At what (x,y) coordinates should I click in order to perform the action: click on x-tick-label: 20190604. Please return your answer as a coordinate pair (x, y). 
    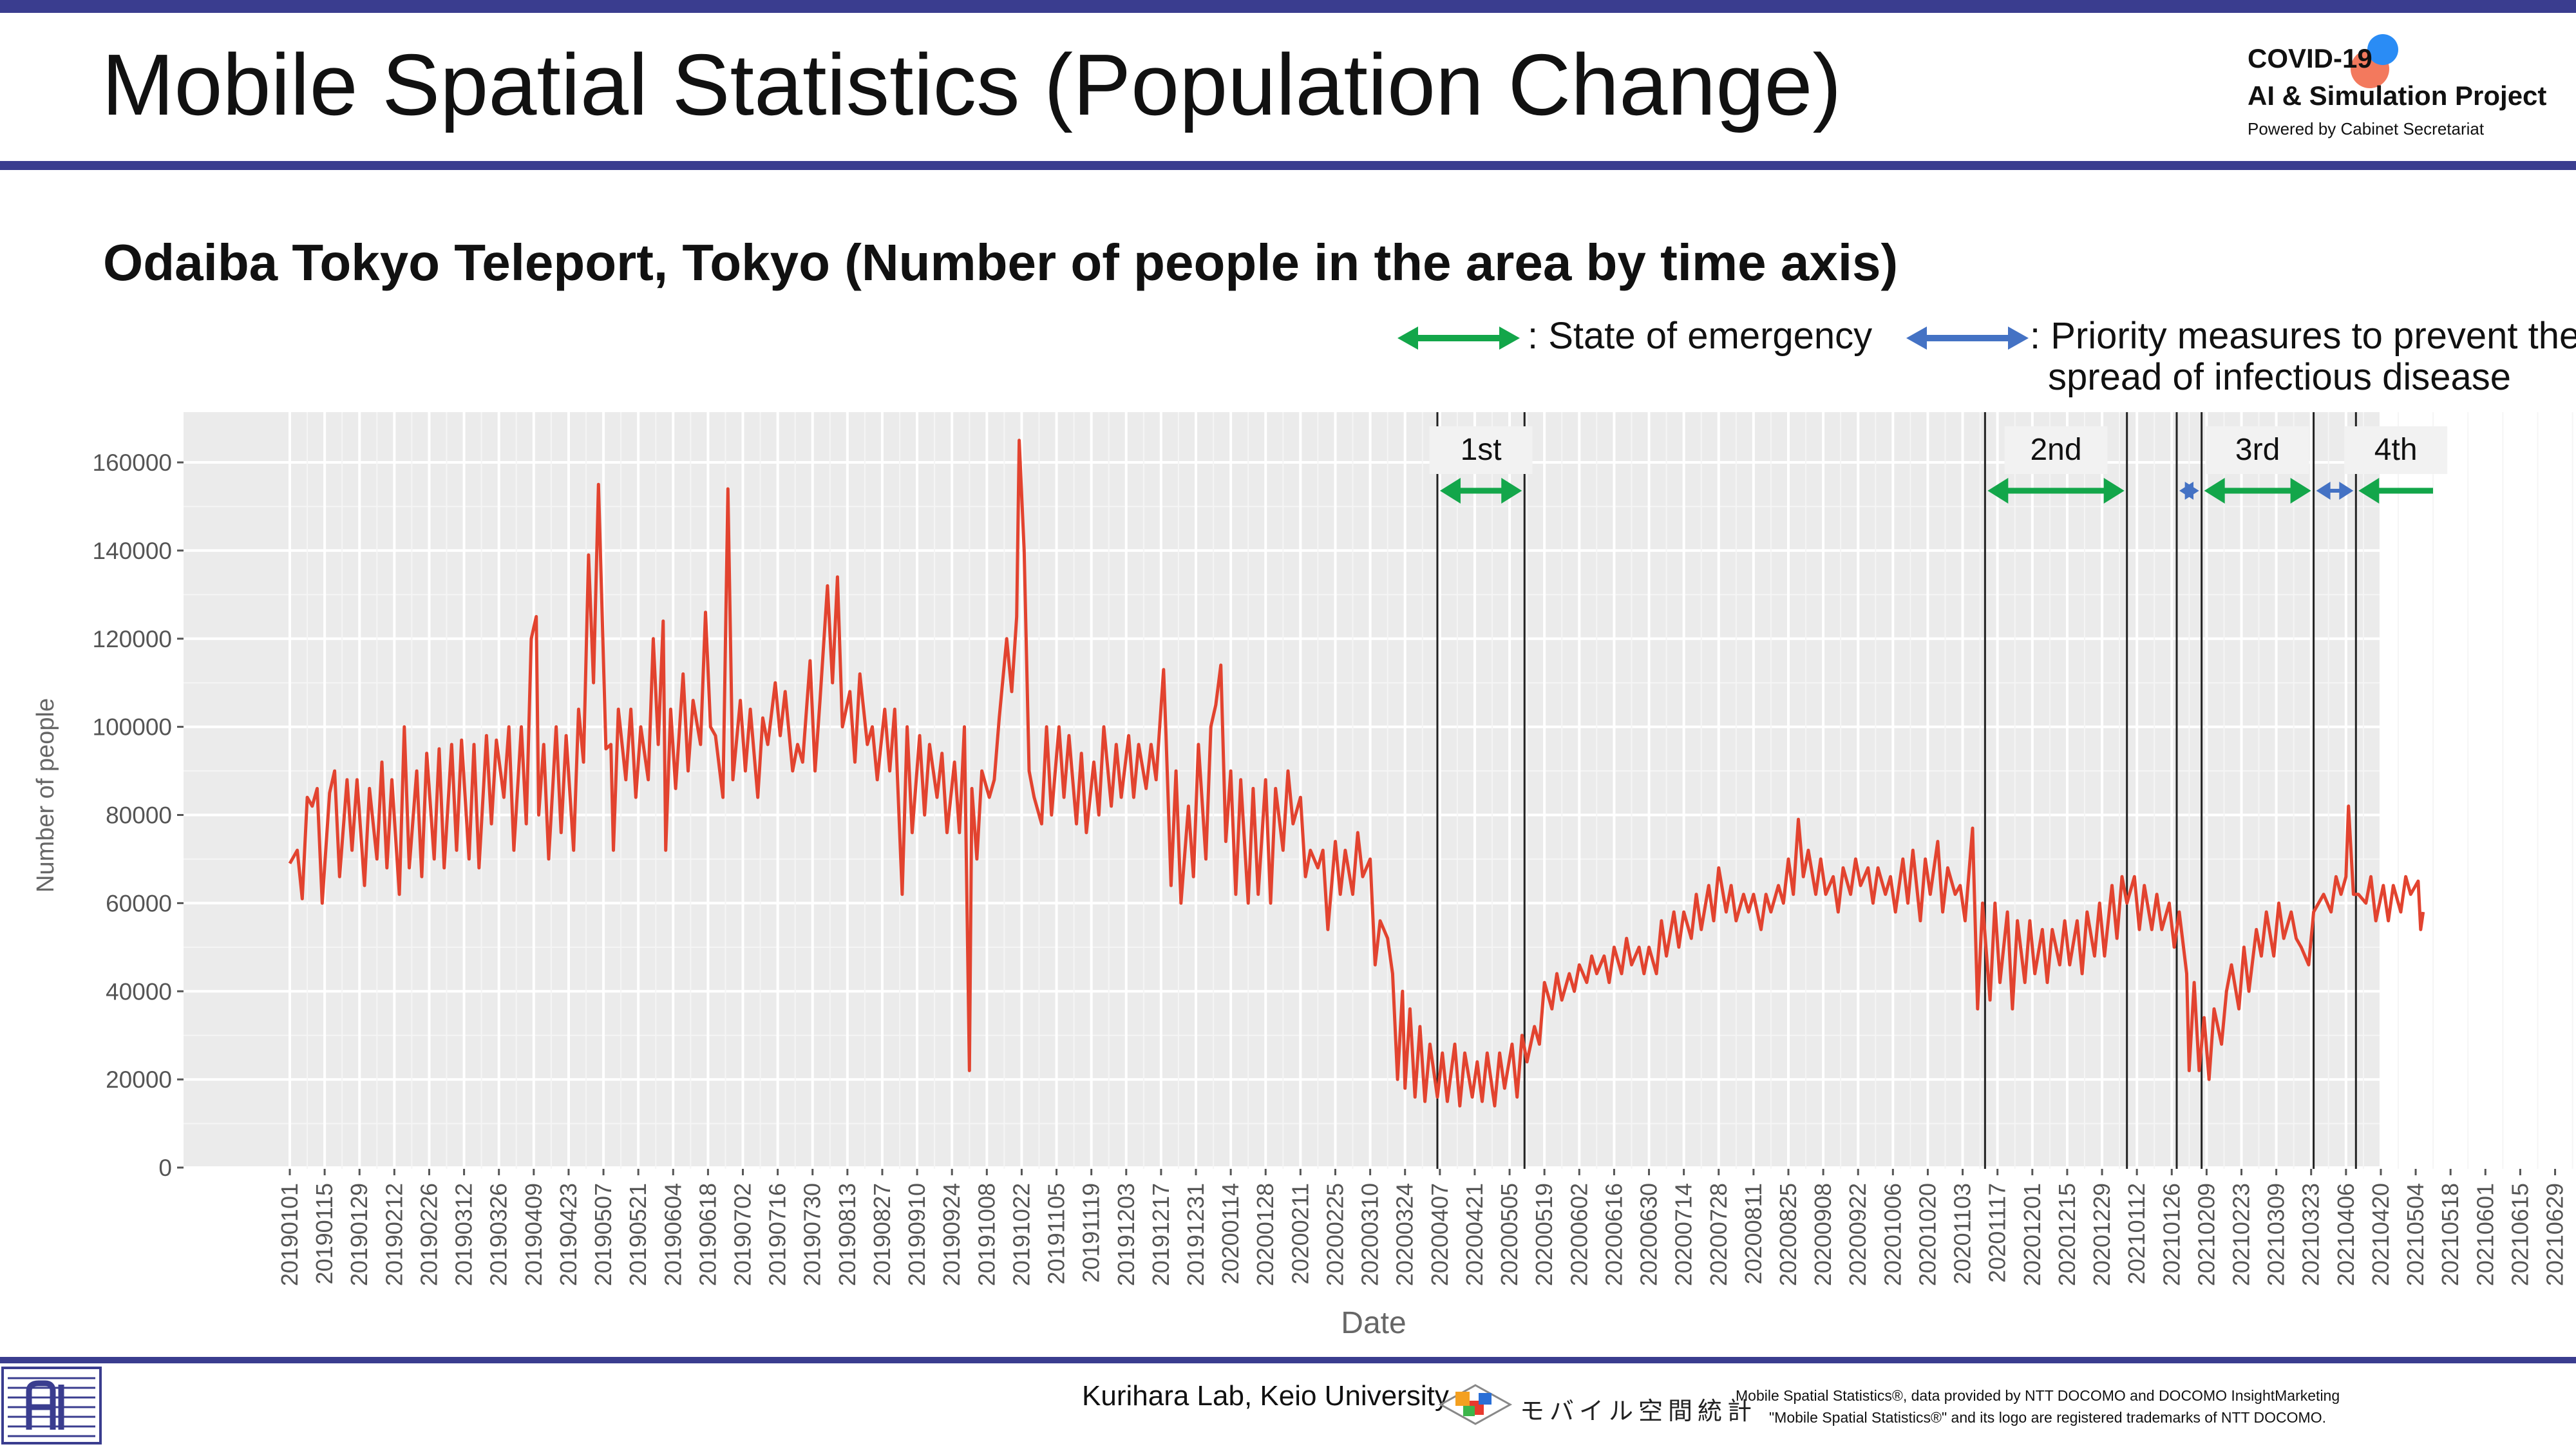
    Looking at the image, I should click on (673, 1234).